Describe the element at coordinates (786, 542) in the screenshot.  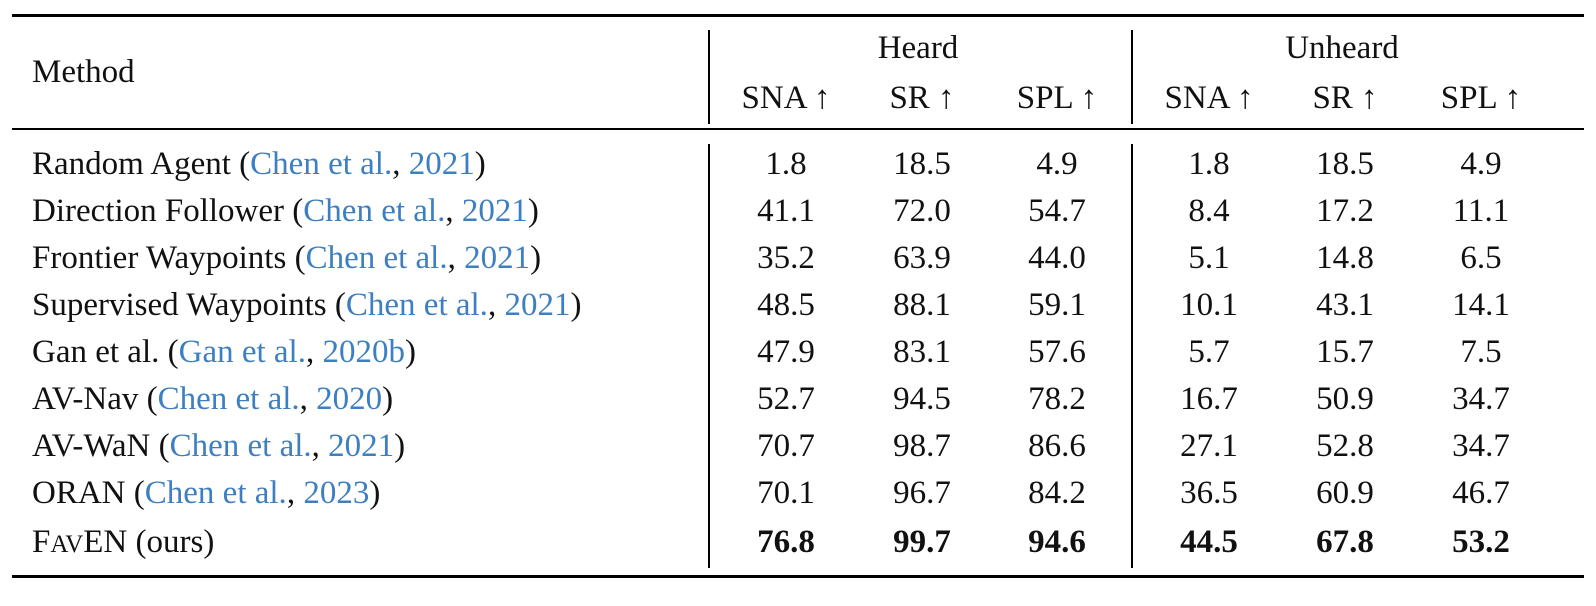
I see `table-cell-ours: 76.8` at that location.